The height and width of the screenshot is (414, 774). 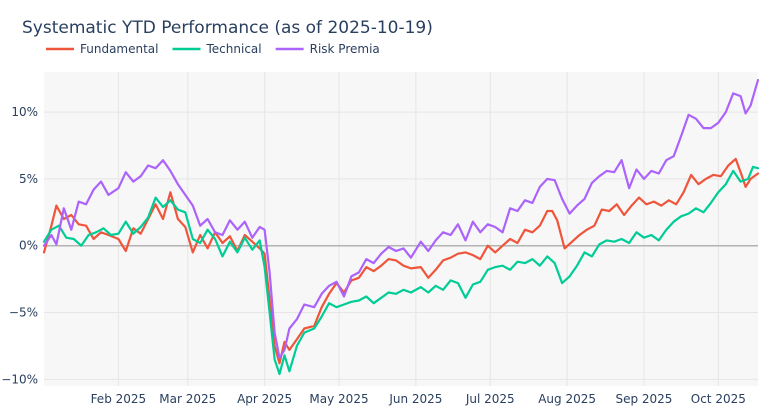 I want to click on y-tick-label: 0%, so click(x=28, y=246).